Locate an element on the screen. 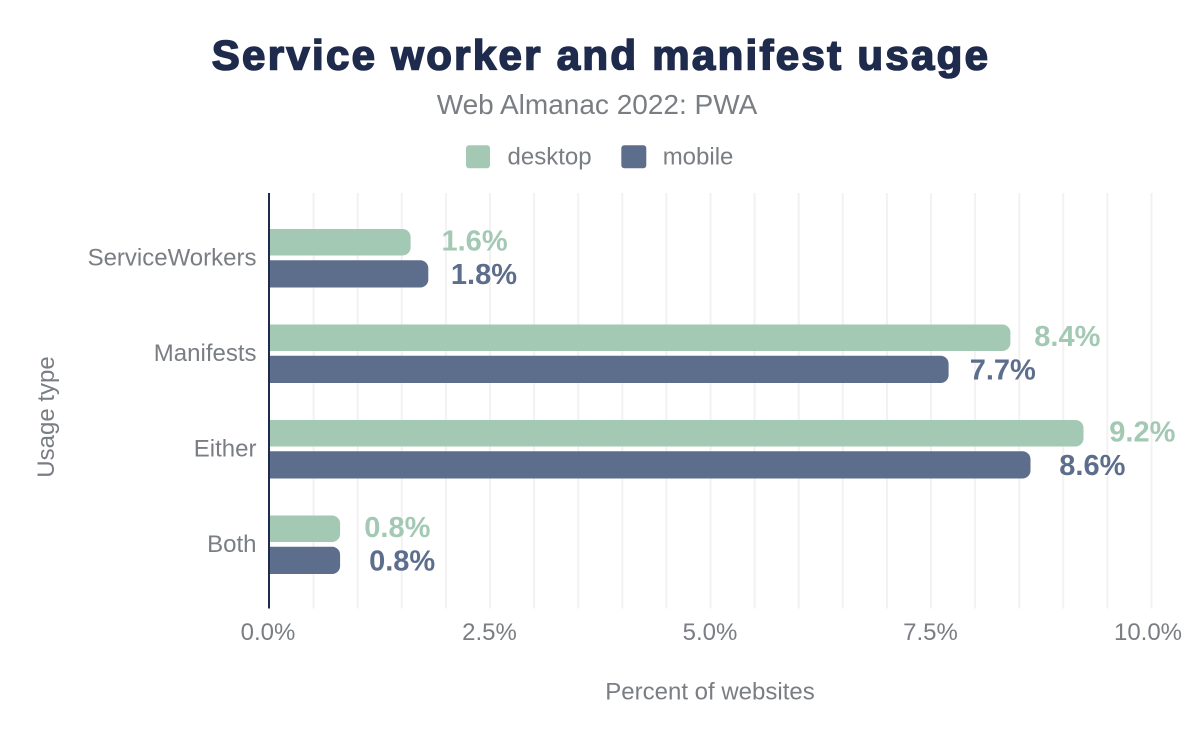 This screenshot has height=747, width=1200. svg-text: 7.5% is located at coordinates (930, 632).